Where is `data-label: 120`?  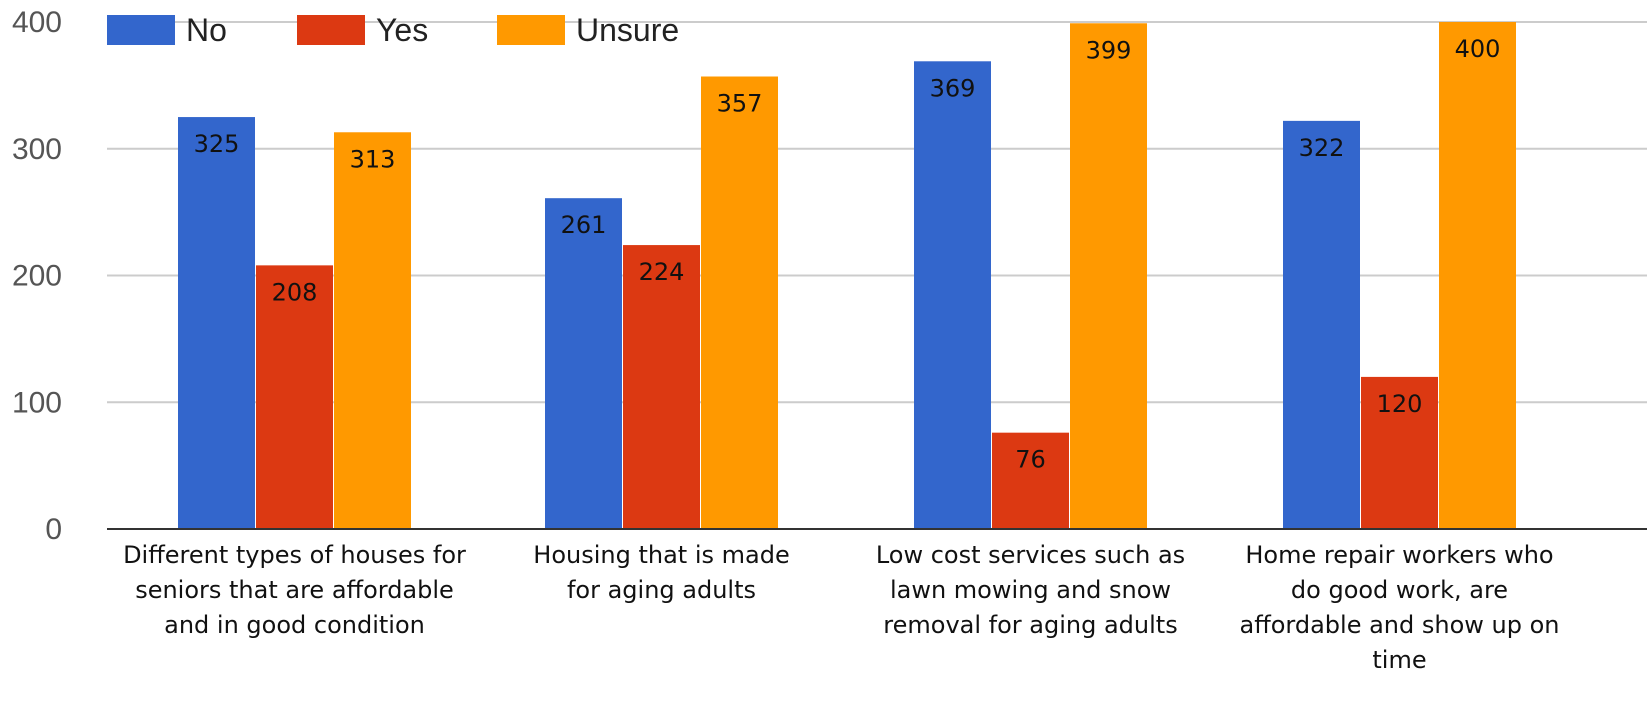 data-label: 120 is located at coordinates (1400, 404).